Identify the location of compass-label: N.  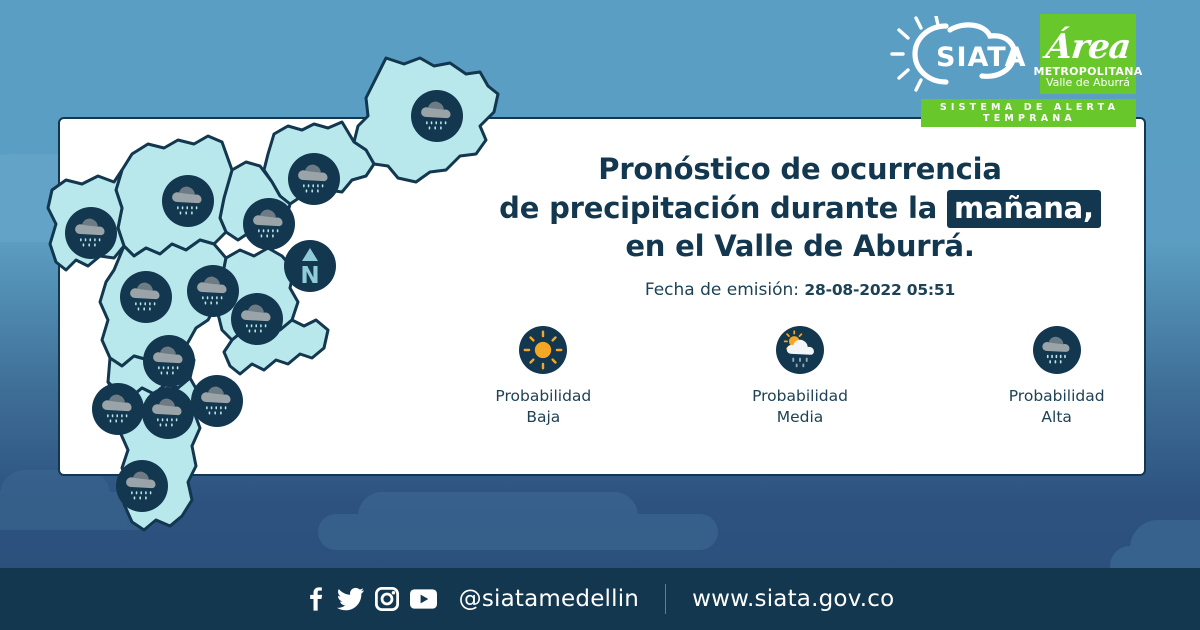
(309, 276).